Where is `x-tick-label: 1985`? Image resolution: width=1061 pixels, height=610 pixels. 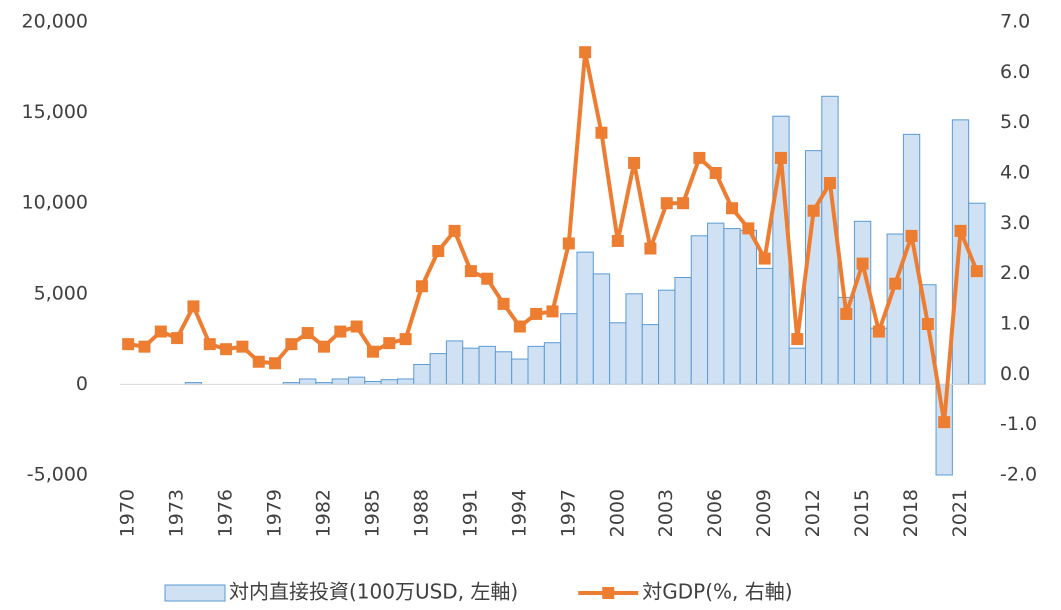 x-tick-label: 1985 is located at coordinates (372, 513).